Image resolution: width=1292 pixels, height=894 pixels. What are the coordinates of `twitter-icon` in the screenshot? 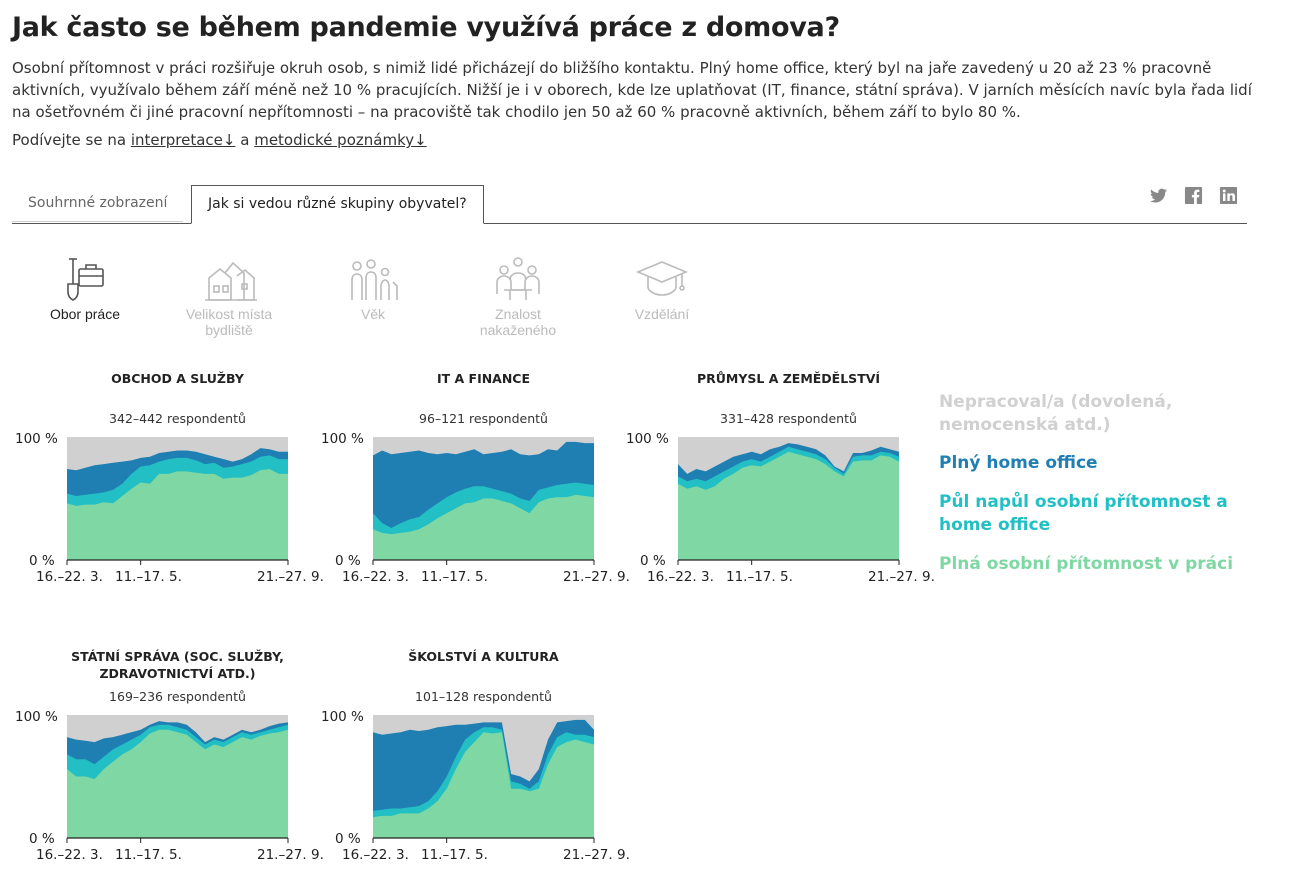 It's located at (1158, 195).